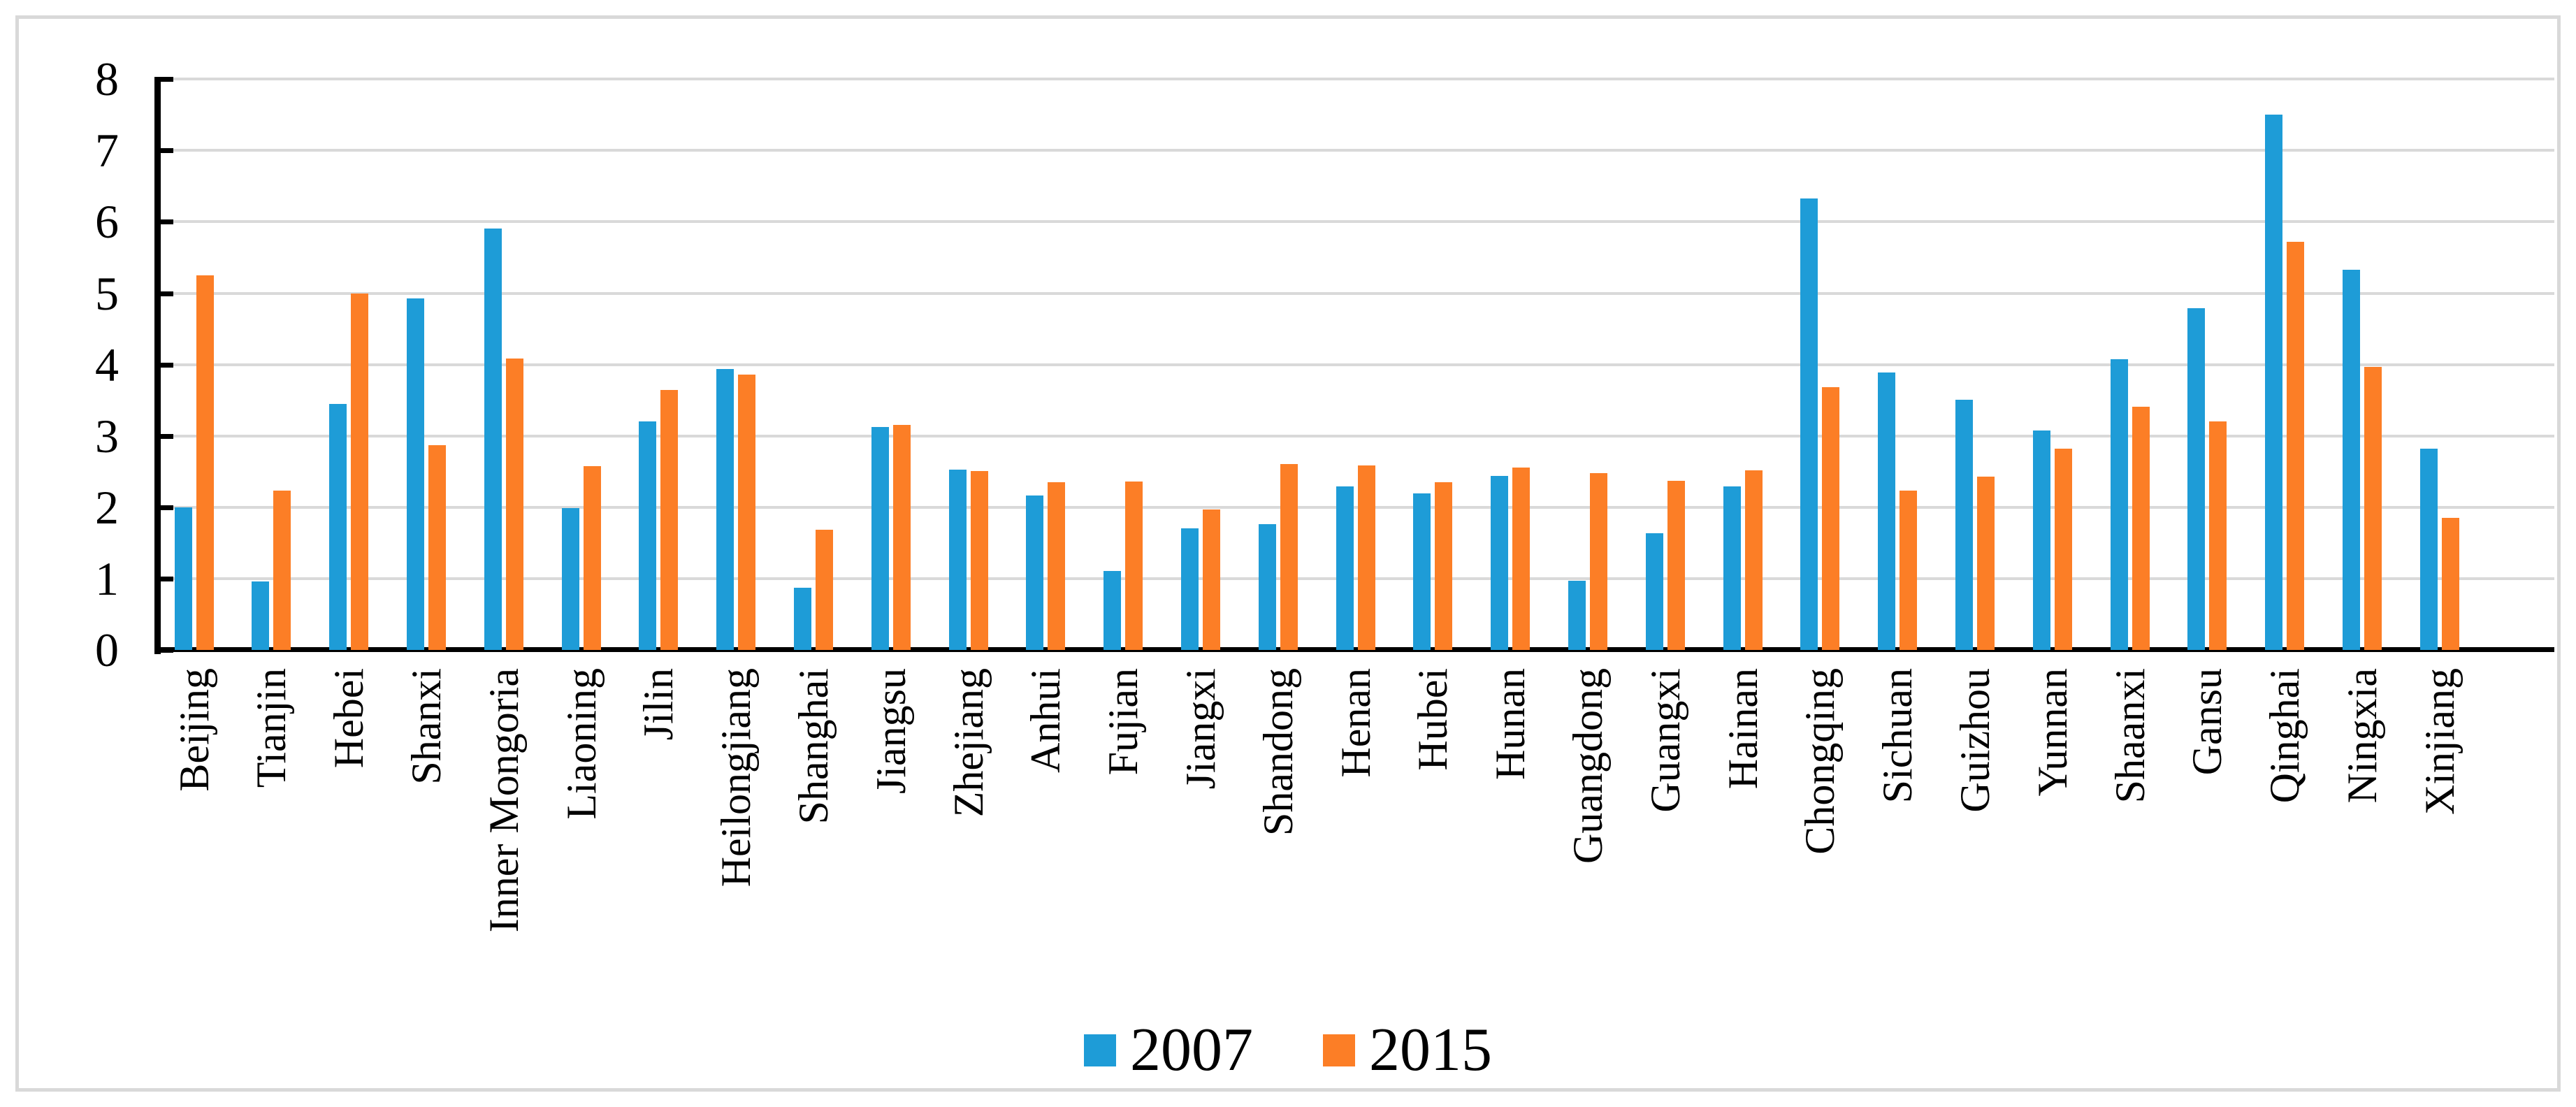 This screenshot has height=1107, width=2576. What do you see at coordinates (1288, 1050) in the screenshot?
I see `legend: 2007 2015` at bounding box center [1288, 1050].